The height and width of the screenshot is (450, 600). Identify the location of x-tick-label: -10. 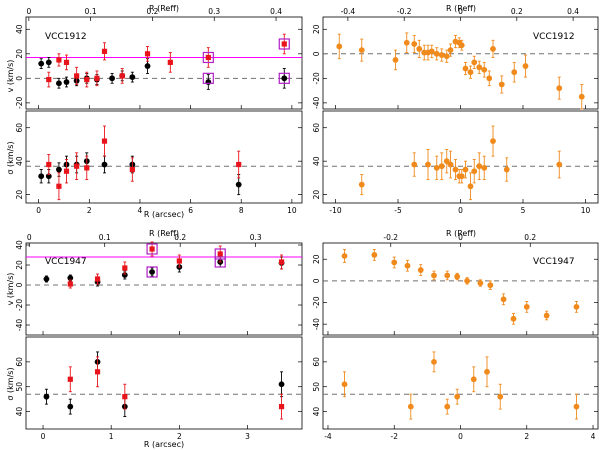
(335, 210).